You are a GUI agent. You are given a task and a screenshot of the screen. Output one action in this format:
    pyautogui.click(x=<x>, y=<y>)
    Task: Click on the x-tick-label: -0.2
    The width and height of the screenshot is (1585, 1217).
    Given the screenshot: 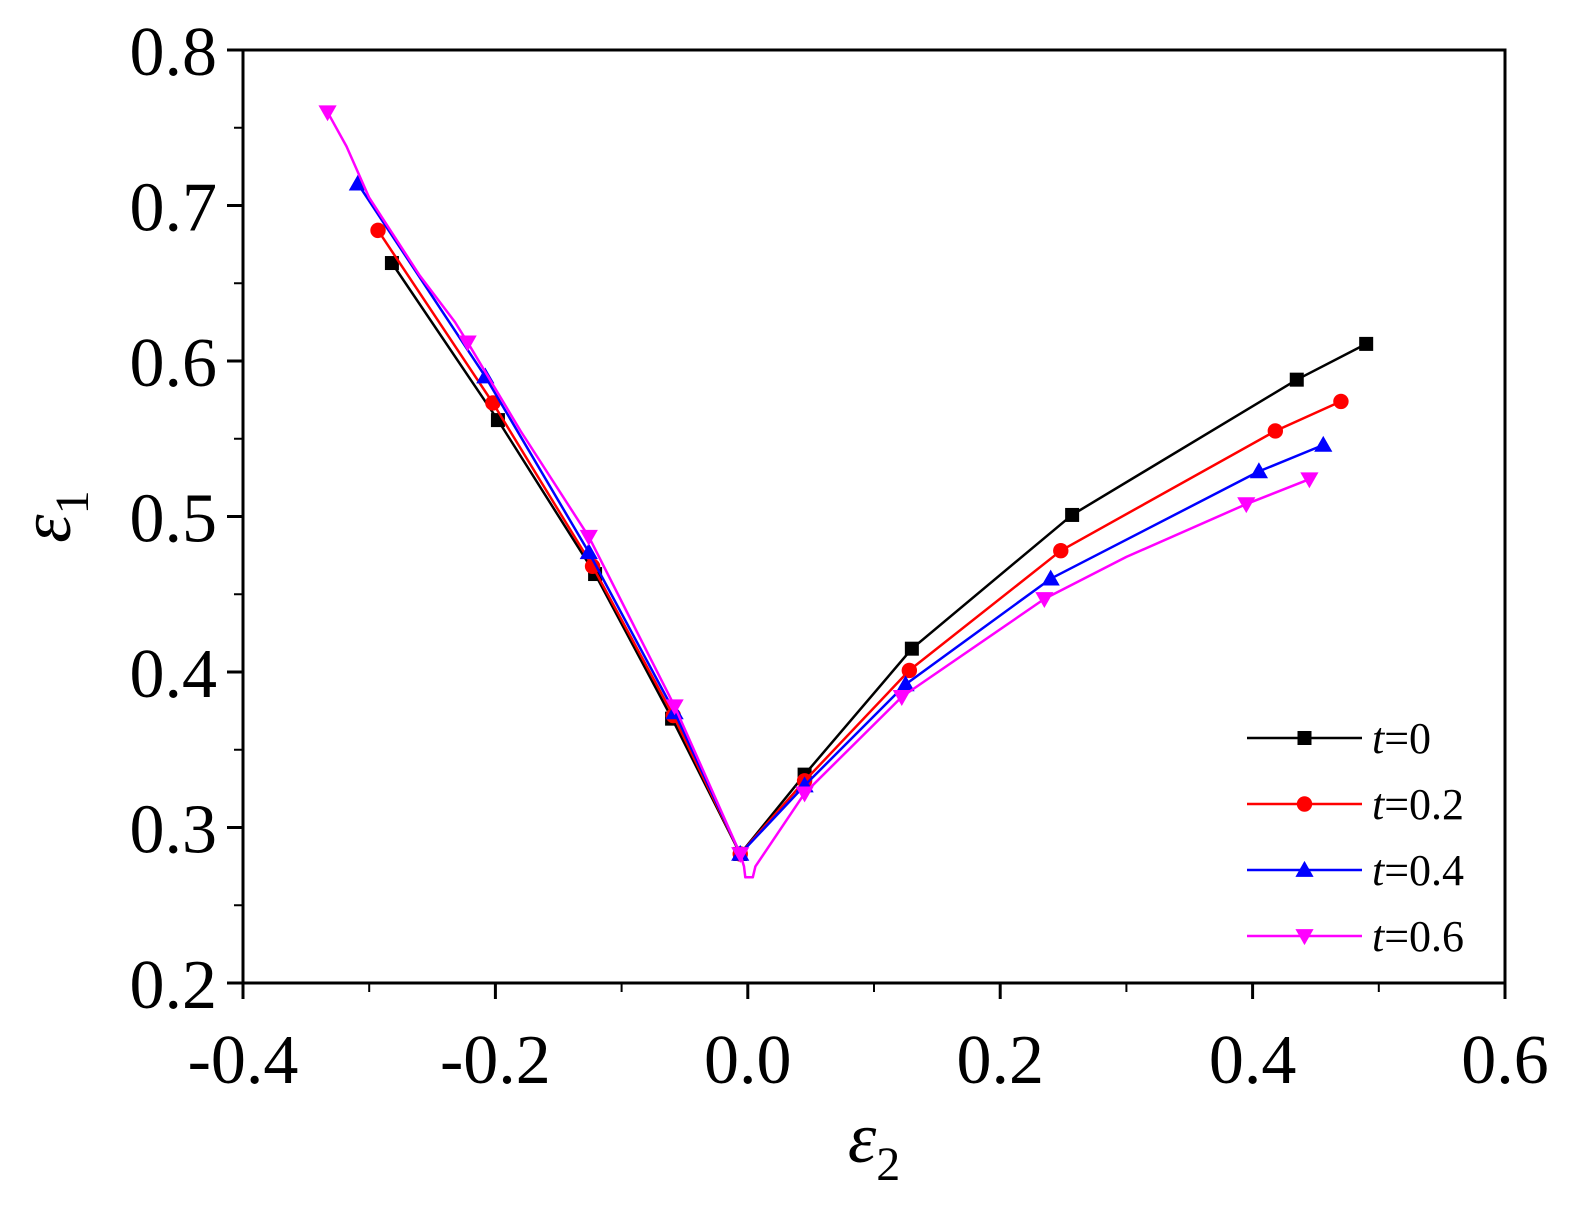 What is the action you would take?
    pyautogui.click(x=495, y=1060)
    